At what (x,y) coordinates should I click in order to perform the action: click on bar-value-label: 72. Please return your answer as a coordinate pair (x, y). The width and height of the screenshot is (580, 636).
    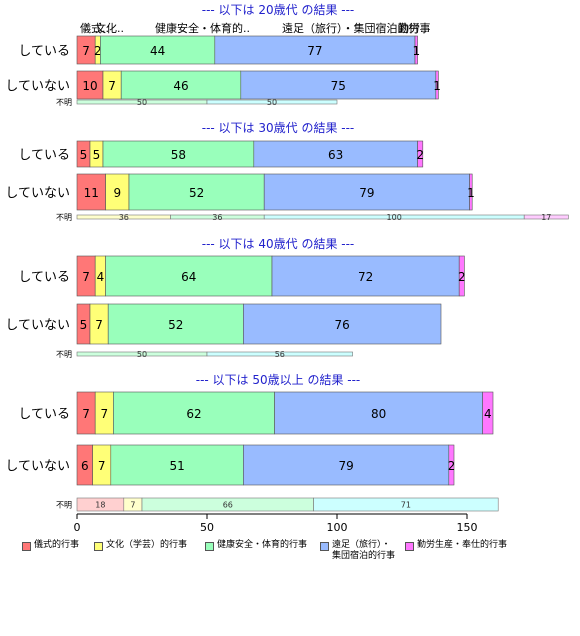
    Looking at the image, I should click on (365, 277).